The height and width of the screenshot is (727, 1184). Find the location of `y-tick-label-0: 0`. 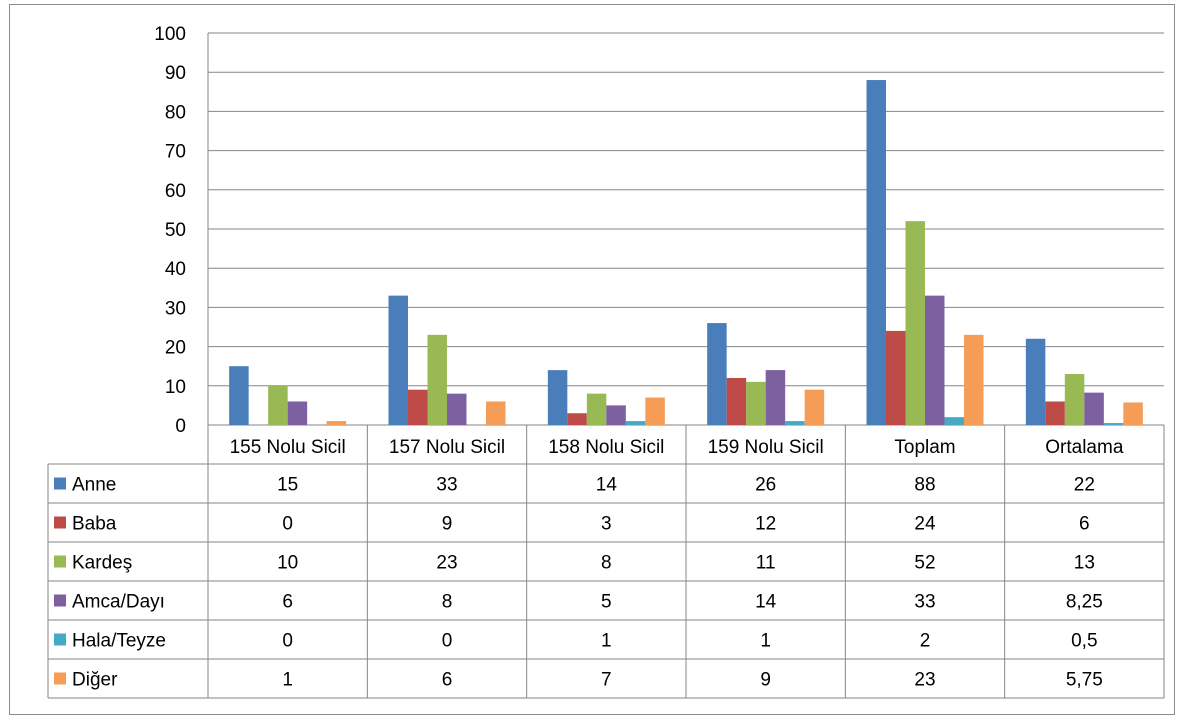

y-tick-label-0: 0 is located at coordinates (180, 426).